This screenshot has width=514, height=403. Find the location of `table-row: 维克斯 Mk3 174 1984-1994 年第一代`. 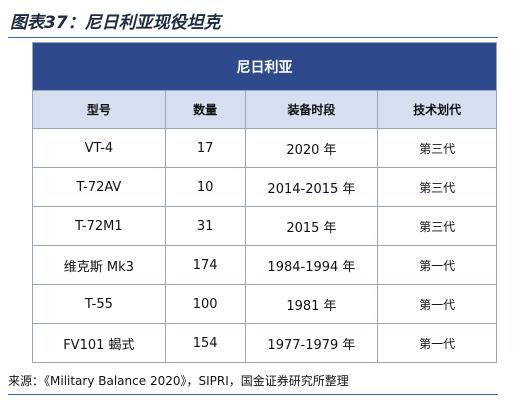

table-row: 维克斯 Mk3 174 1984-1994 年第一代 is located at coordinates (264, 265).